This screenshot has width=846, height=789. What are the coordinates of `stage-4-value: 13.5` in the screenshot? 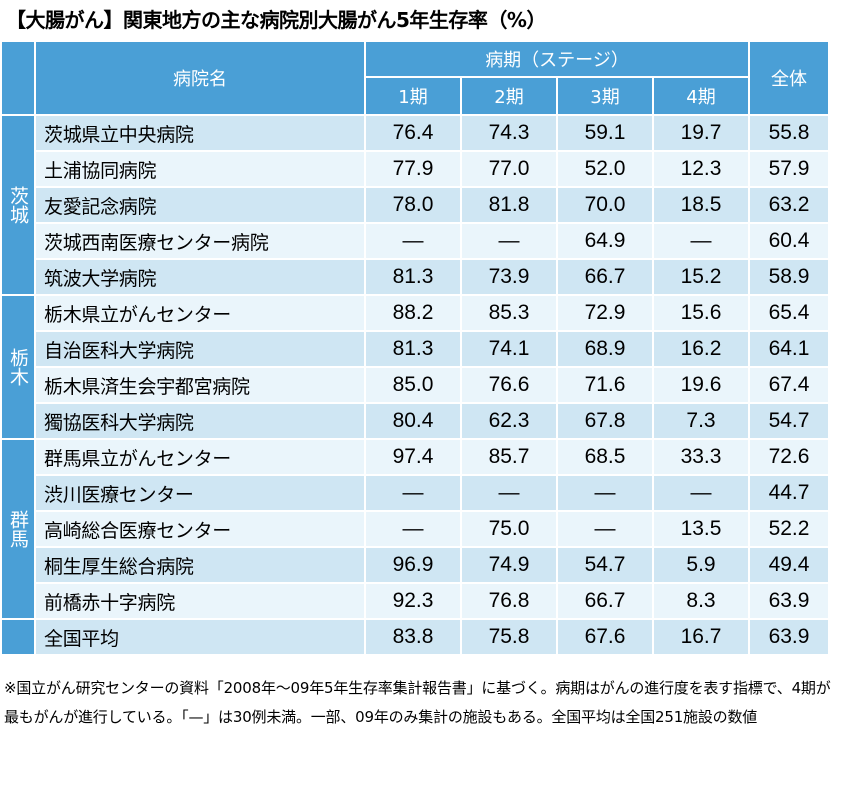 It's located at (701, 529).